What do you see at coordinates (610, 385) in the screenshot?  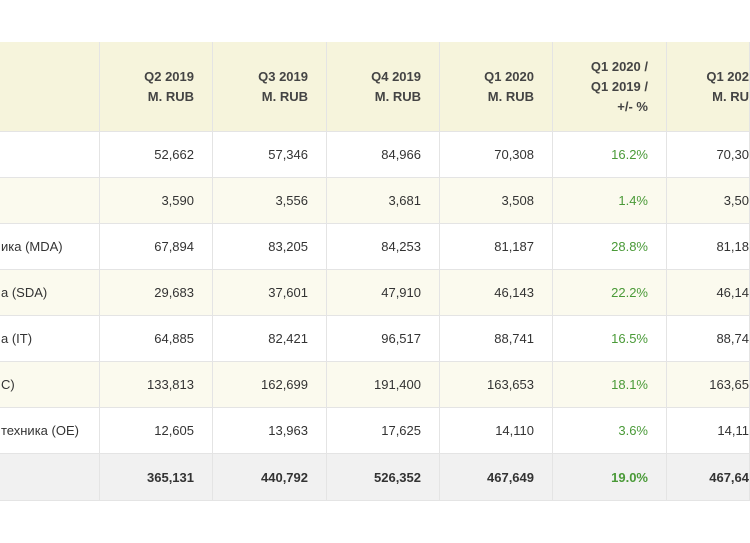 I see `table-cell: 18.1%` at bounding box center [610, 385].